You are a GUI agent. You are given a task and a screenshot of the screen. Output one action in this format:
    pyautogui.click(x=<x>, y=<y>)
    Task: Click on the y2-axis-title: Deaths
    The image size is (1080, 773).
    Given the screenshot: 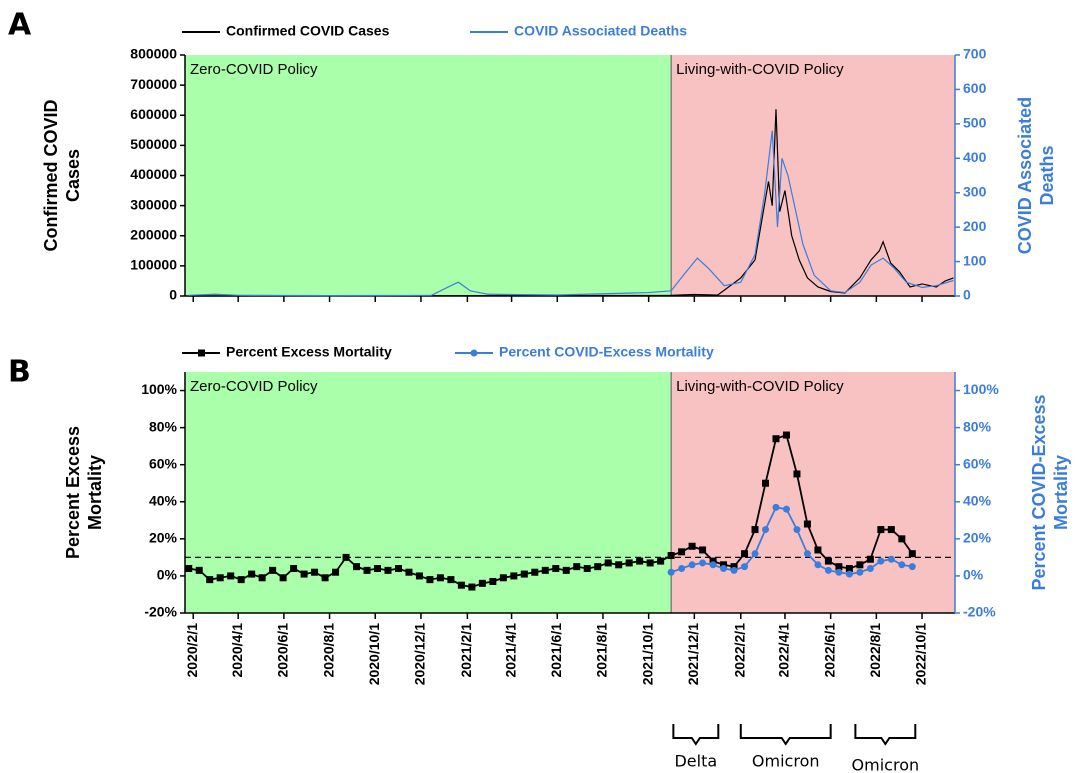 What is the action you would take?
    pyautogui.click(x=1047, y=175)
    